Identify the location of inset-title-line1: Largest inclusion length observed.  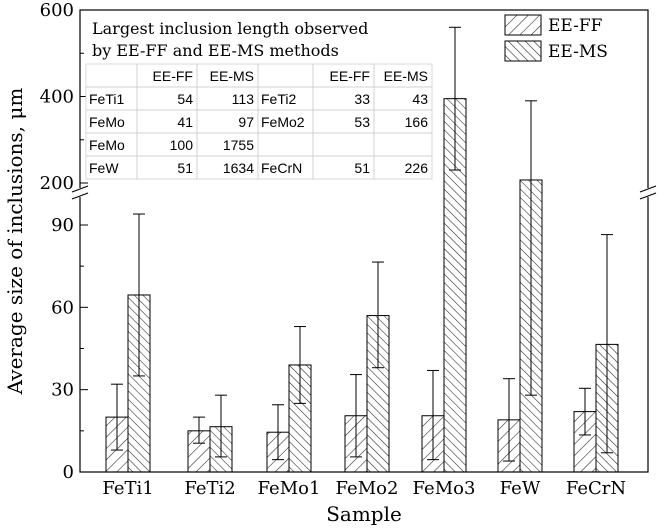
(230, 28).